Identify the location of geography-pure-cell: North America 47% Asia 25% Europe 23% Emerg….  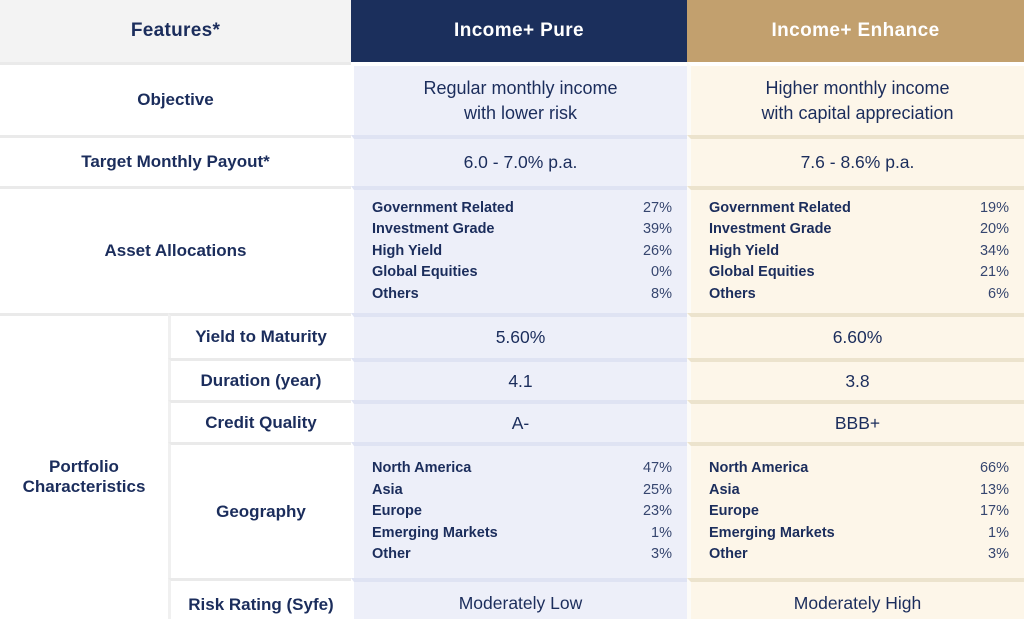
(519, 510).